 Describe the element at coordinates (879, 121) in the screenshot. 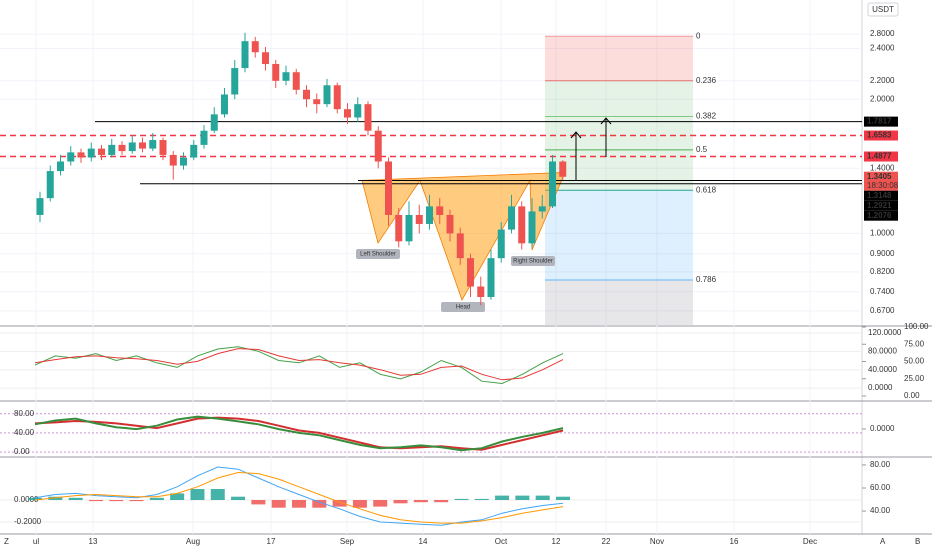

I see `price-label: 1.7817` at that location.